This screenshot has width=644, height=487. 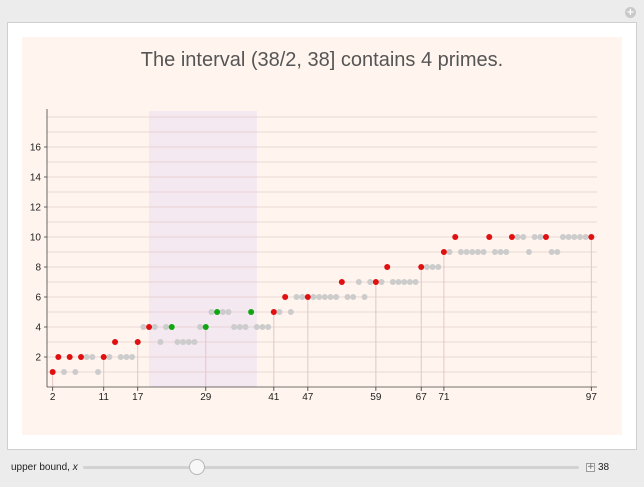 I want to click on y-tick-label: 6, so click(x=38, y=298).